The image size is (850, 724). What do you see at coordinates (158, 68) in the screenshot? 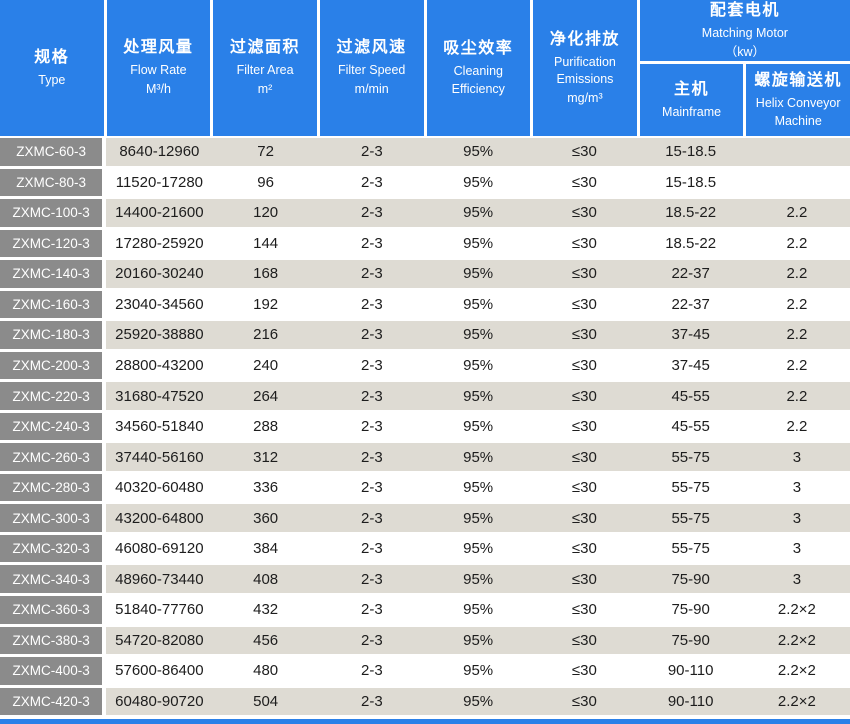
I see `header-col-flow-rate: 处理风量 Flow Rate M³/h` at bounding box center [158, 68].